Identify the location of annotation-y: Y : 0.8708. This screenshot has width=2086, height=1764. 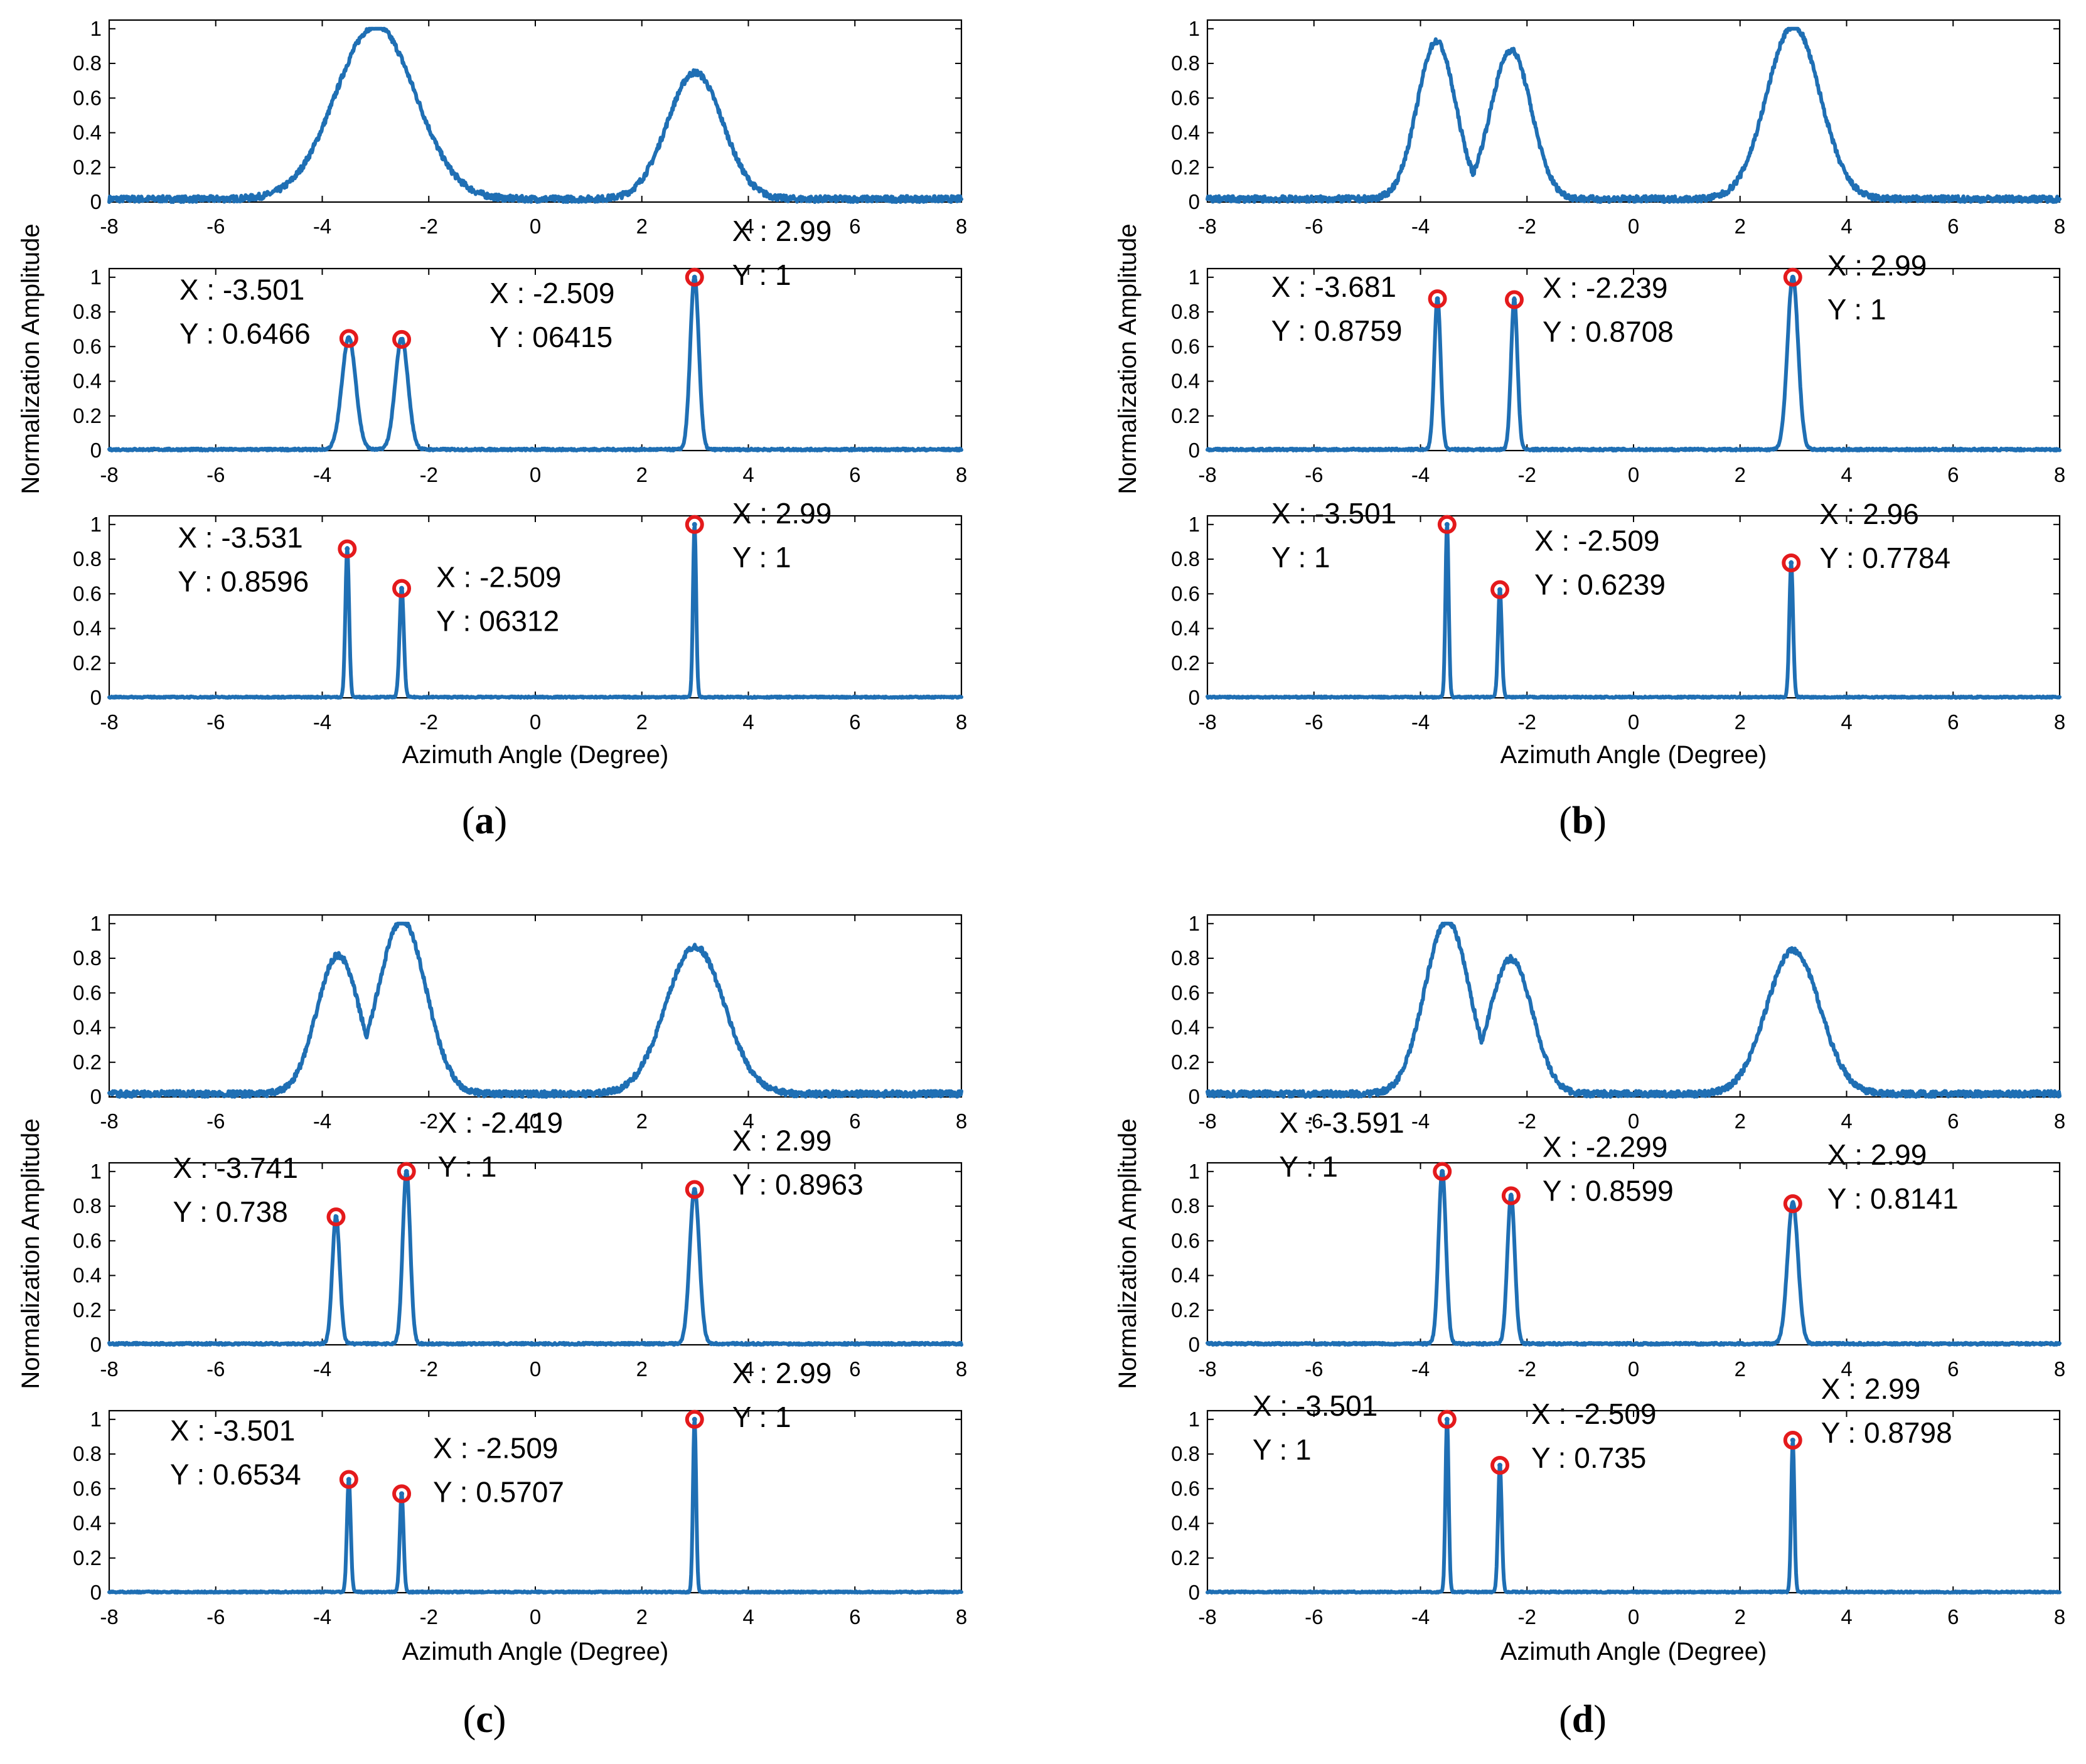
(1608, 331).